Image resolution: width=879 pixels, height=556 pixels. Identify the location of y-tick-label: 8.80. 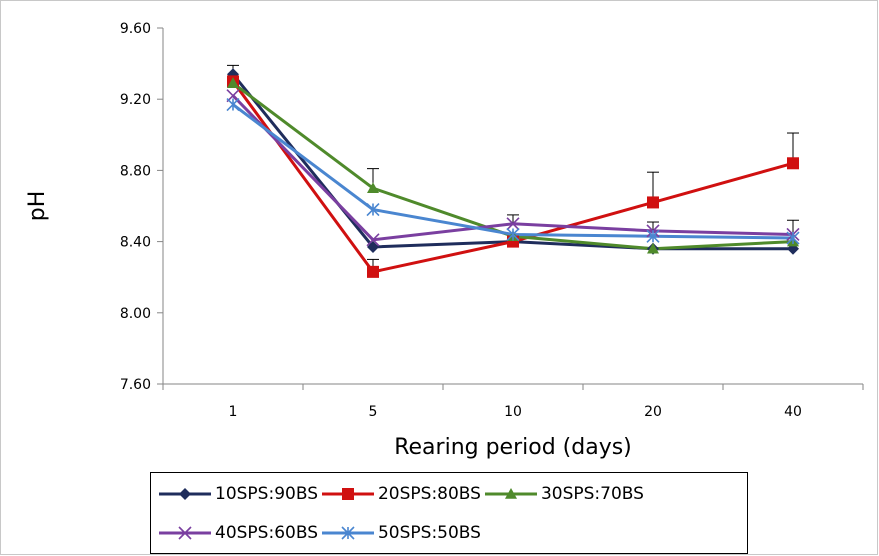
(135, 171).